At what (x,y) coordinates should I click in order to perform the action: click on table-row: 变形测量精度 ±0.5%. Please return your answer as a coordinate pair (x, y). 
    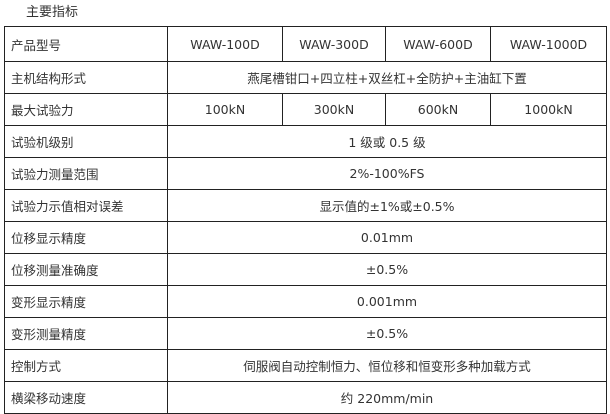
    Looking at the image, I should click on (305, 333).